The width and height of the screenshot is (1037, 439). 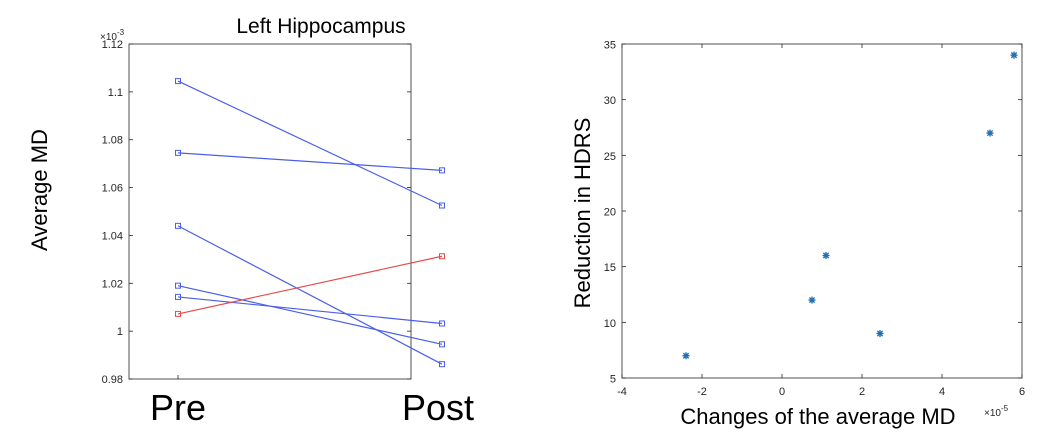 I want to click on right-y-tick-label: 10, so click(x=610, y=324).